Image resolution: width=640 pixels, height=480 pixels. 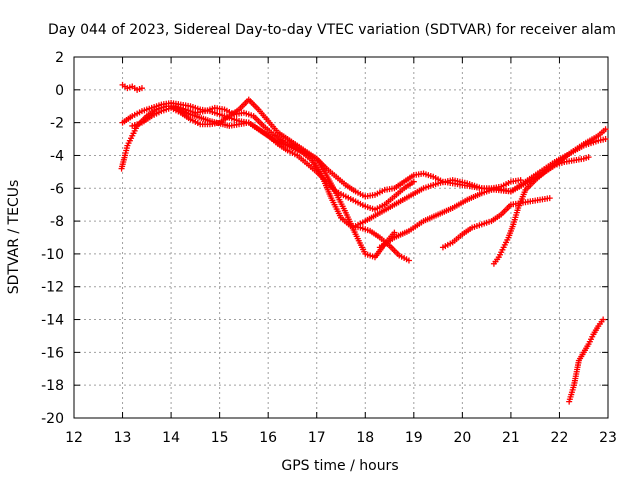 I want to click on x-tick-label: 23, so click(x=608, y=438).